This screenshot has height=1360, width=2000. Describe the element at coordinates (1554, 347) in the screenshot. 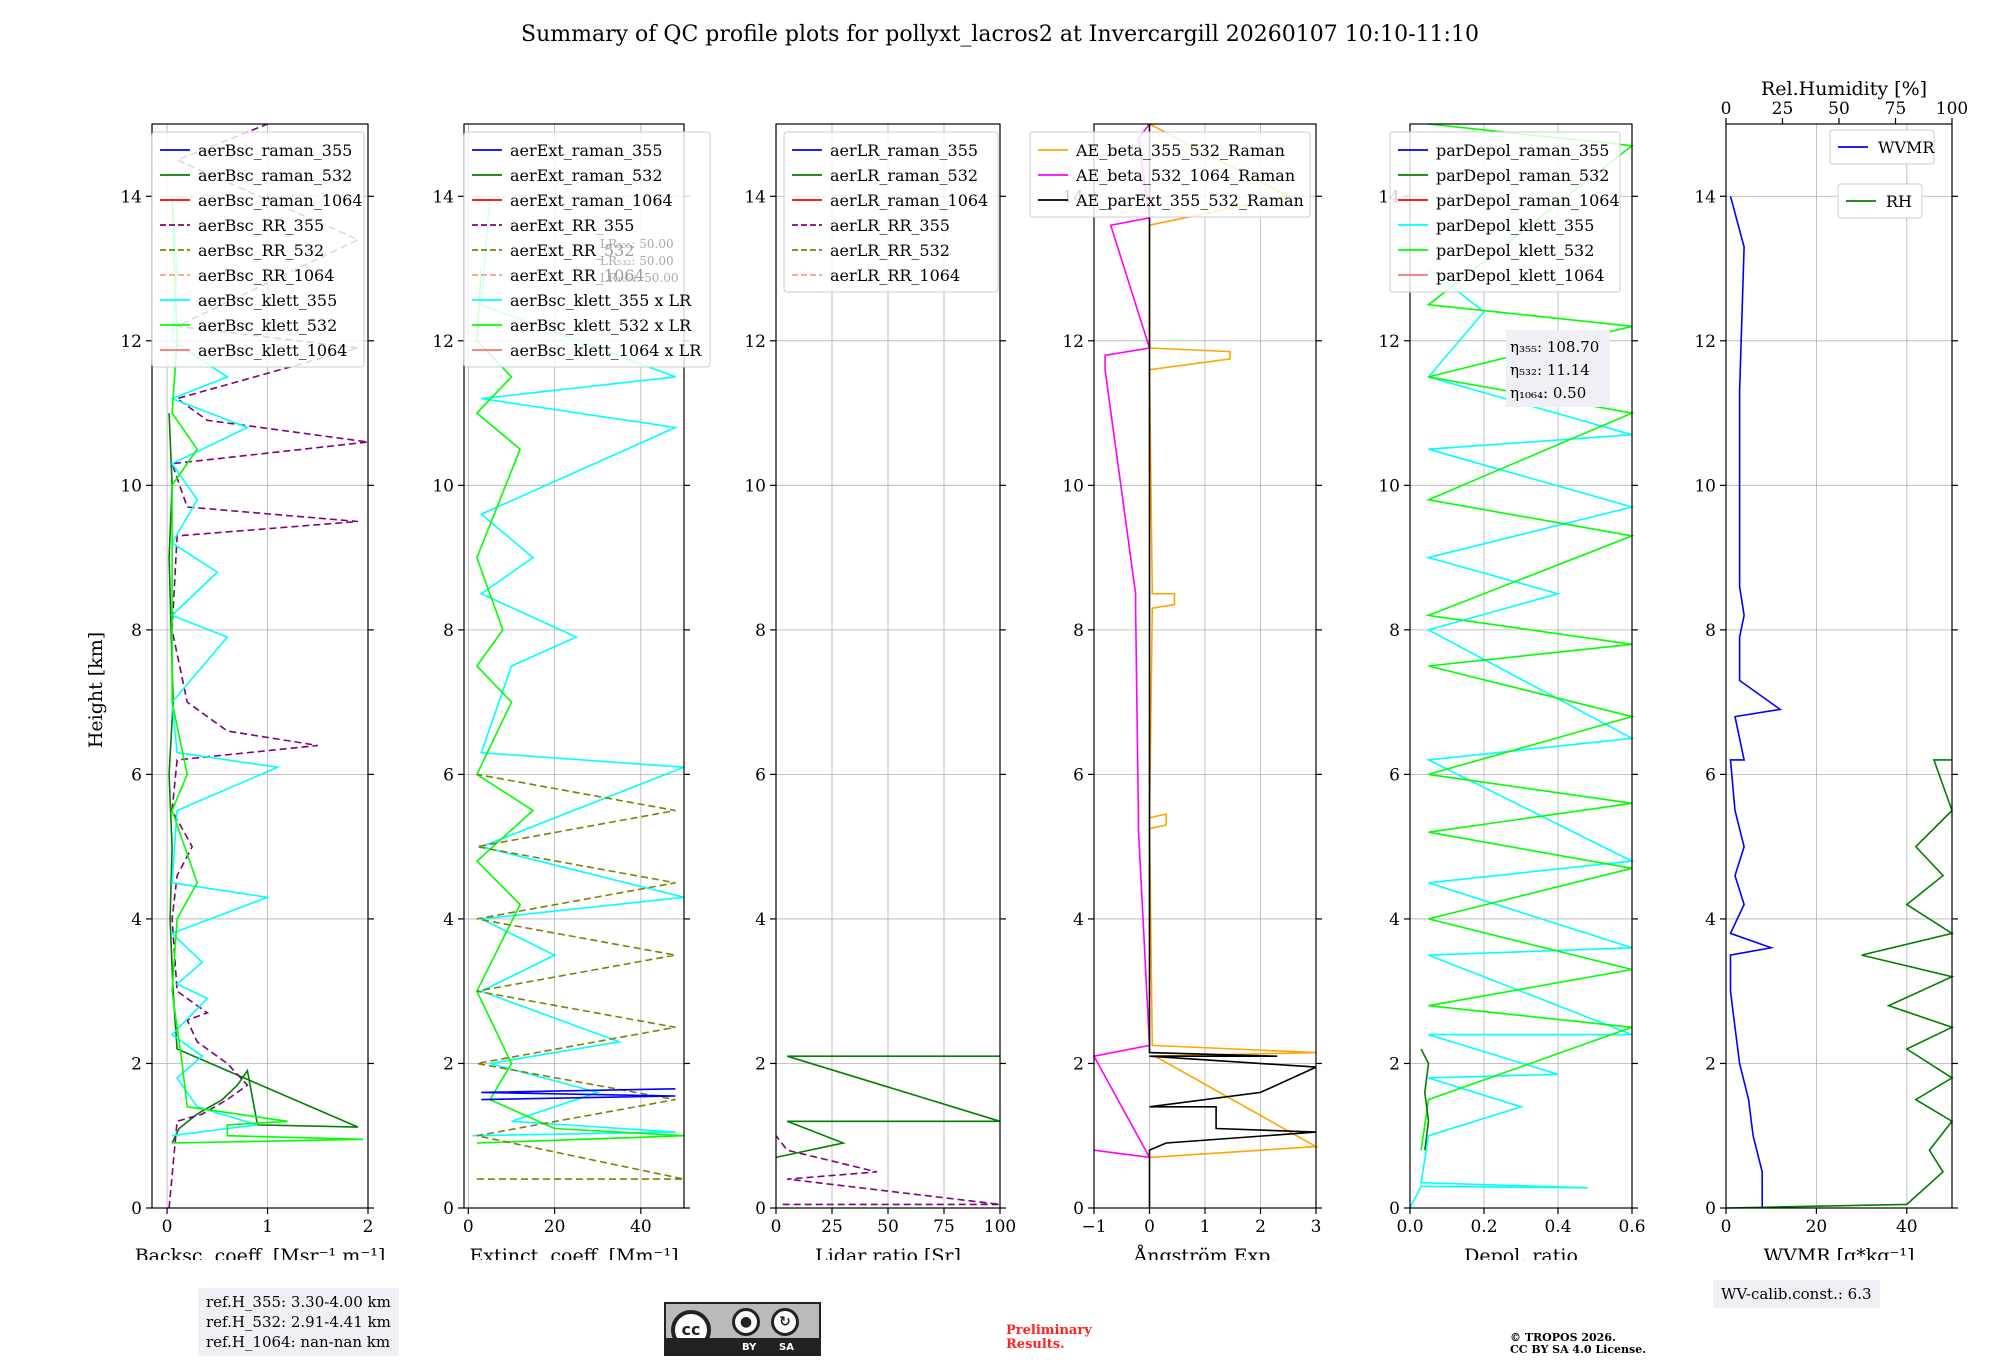

I see `annotation-line: η₃₅₅: 108.70` at that location.